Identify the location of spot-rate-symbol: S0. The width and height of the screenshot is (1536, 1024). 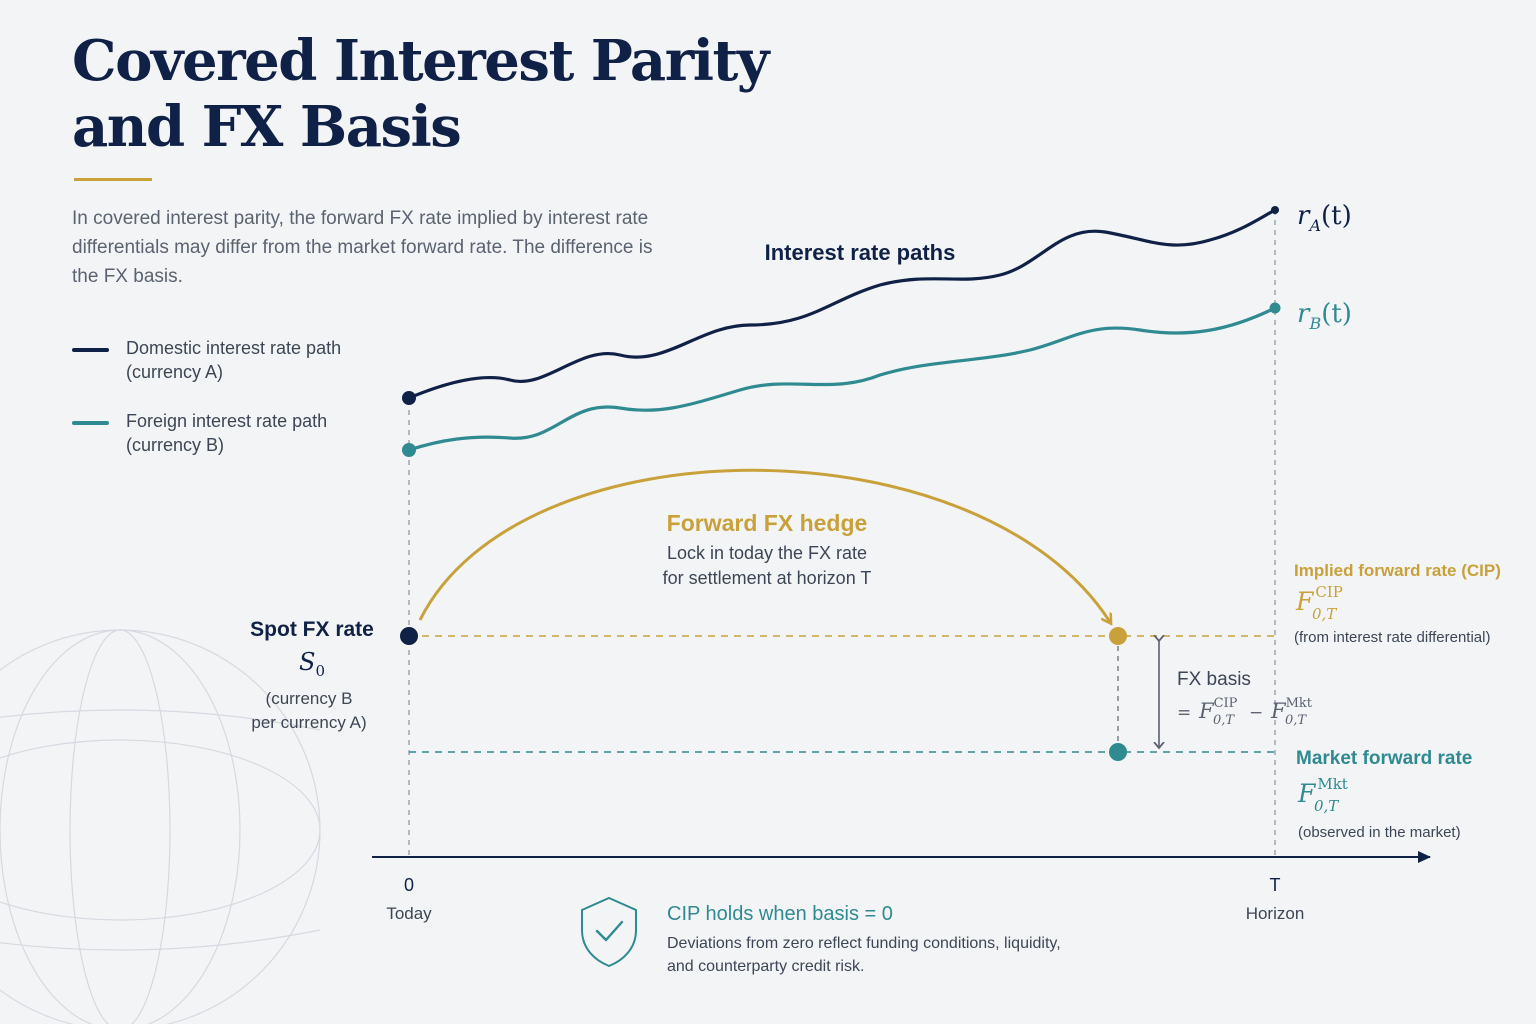
(312, 664).